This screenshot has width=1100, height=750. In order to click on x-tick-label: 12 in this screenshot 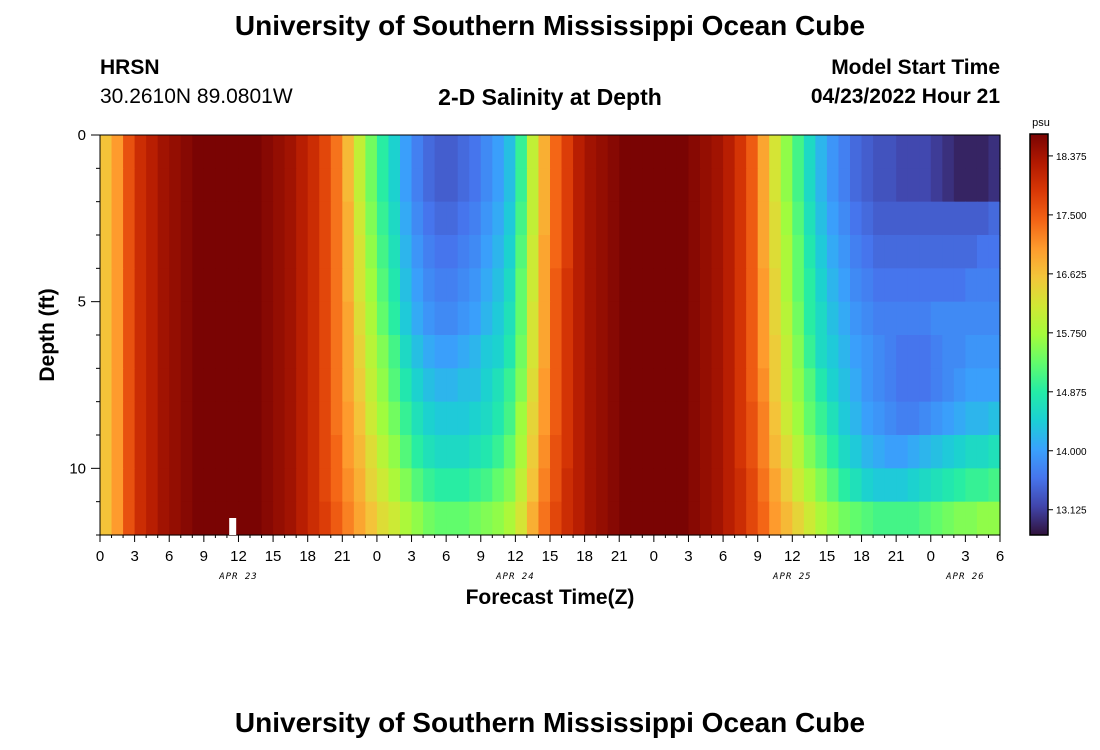, I will do `click(238, 556)`.